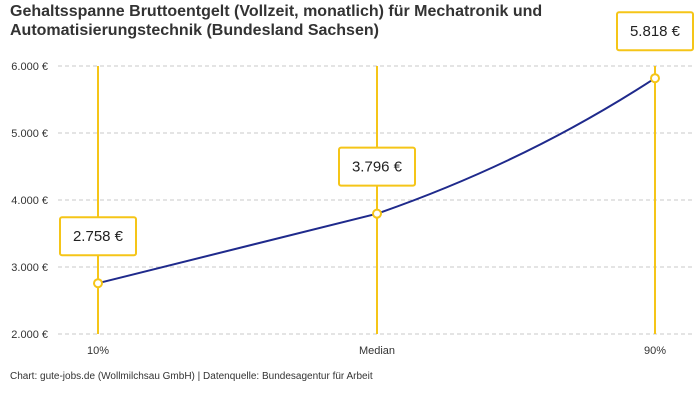  I want to click on y-tick-label: 5.000 €, so click(29, 134).